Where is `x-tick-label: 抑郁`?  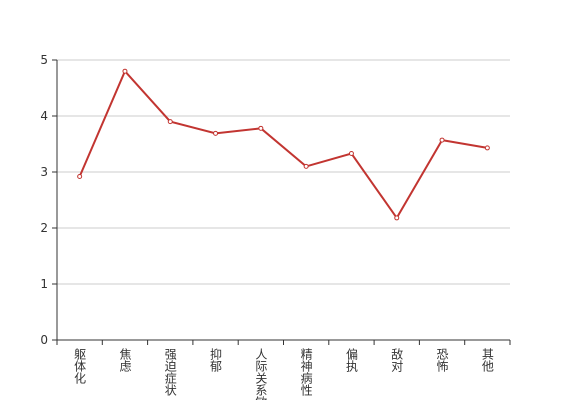
x-tick-label: 抑郁 is located at coordinates (216, 360).